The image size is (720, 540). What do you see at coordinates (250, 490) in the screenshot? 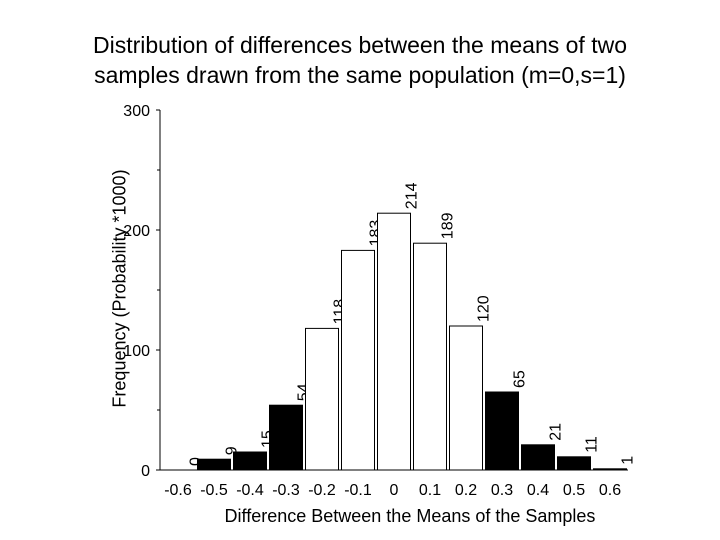
I see `x-tick-label-2: -0.4` at bounding box center [250, 490].